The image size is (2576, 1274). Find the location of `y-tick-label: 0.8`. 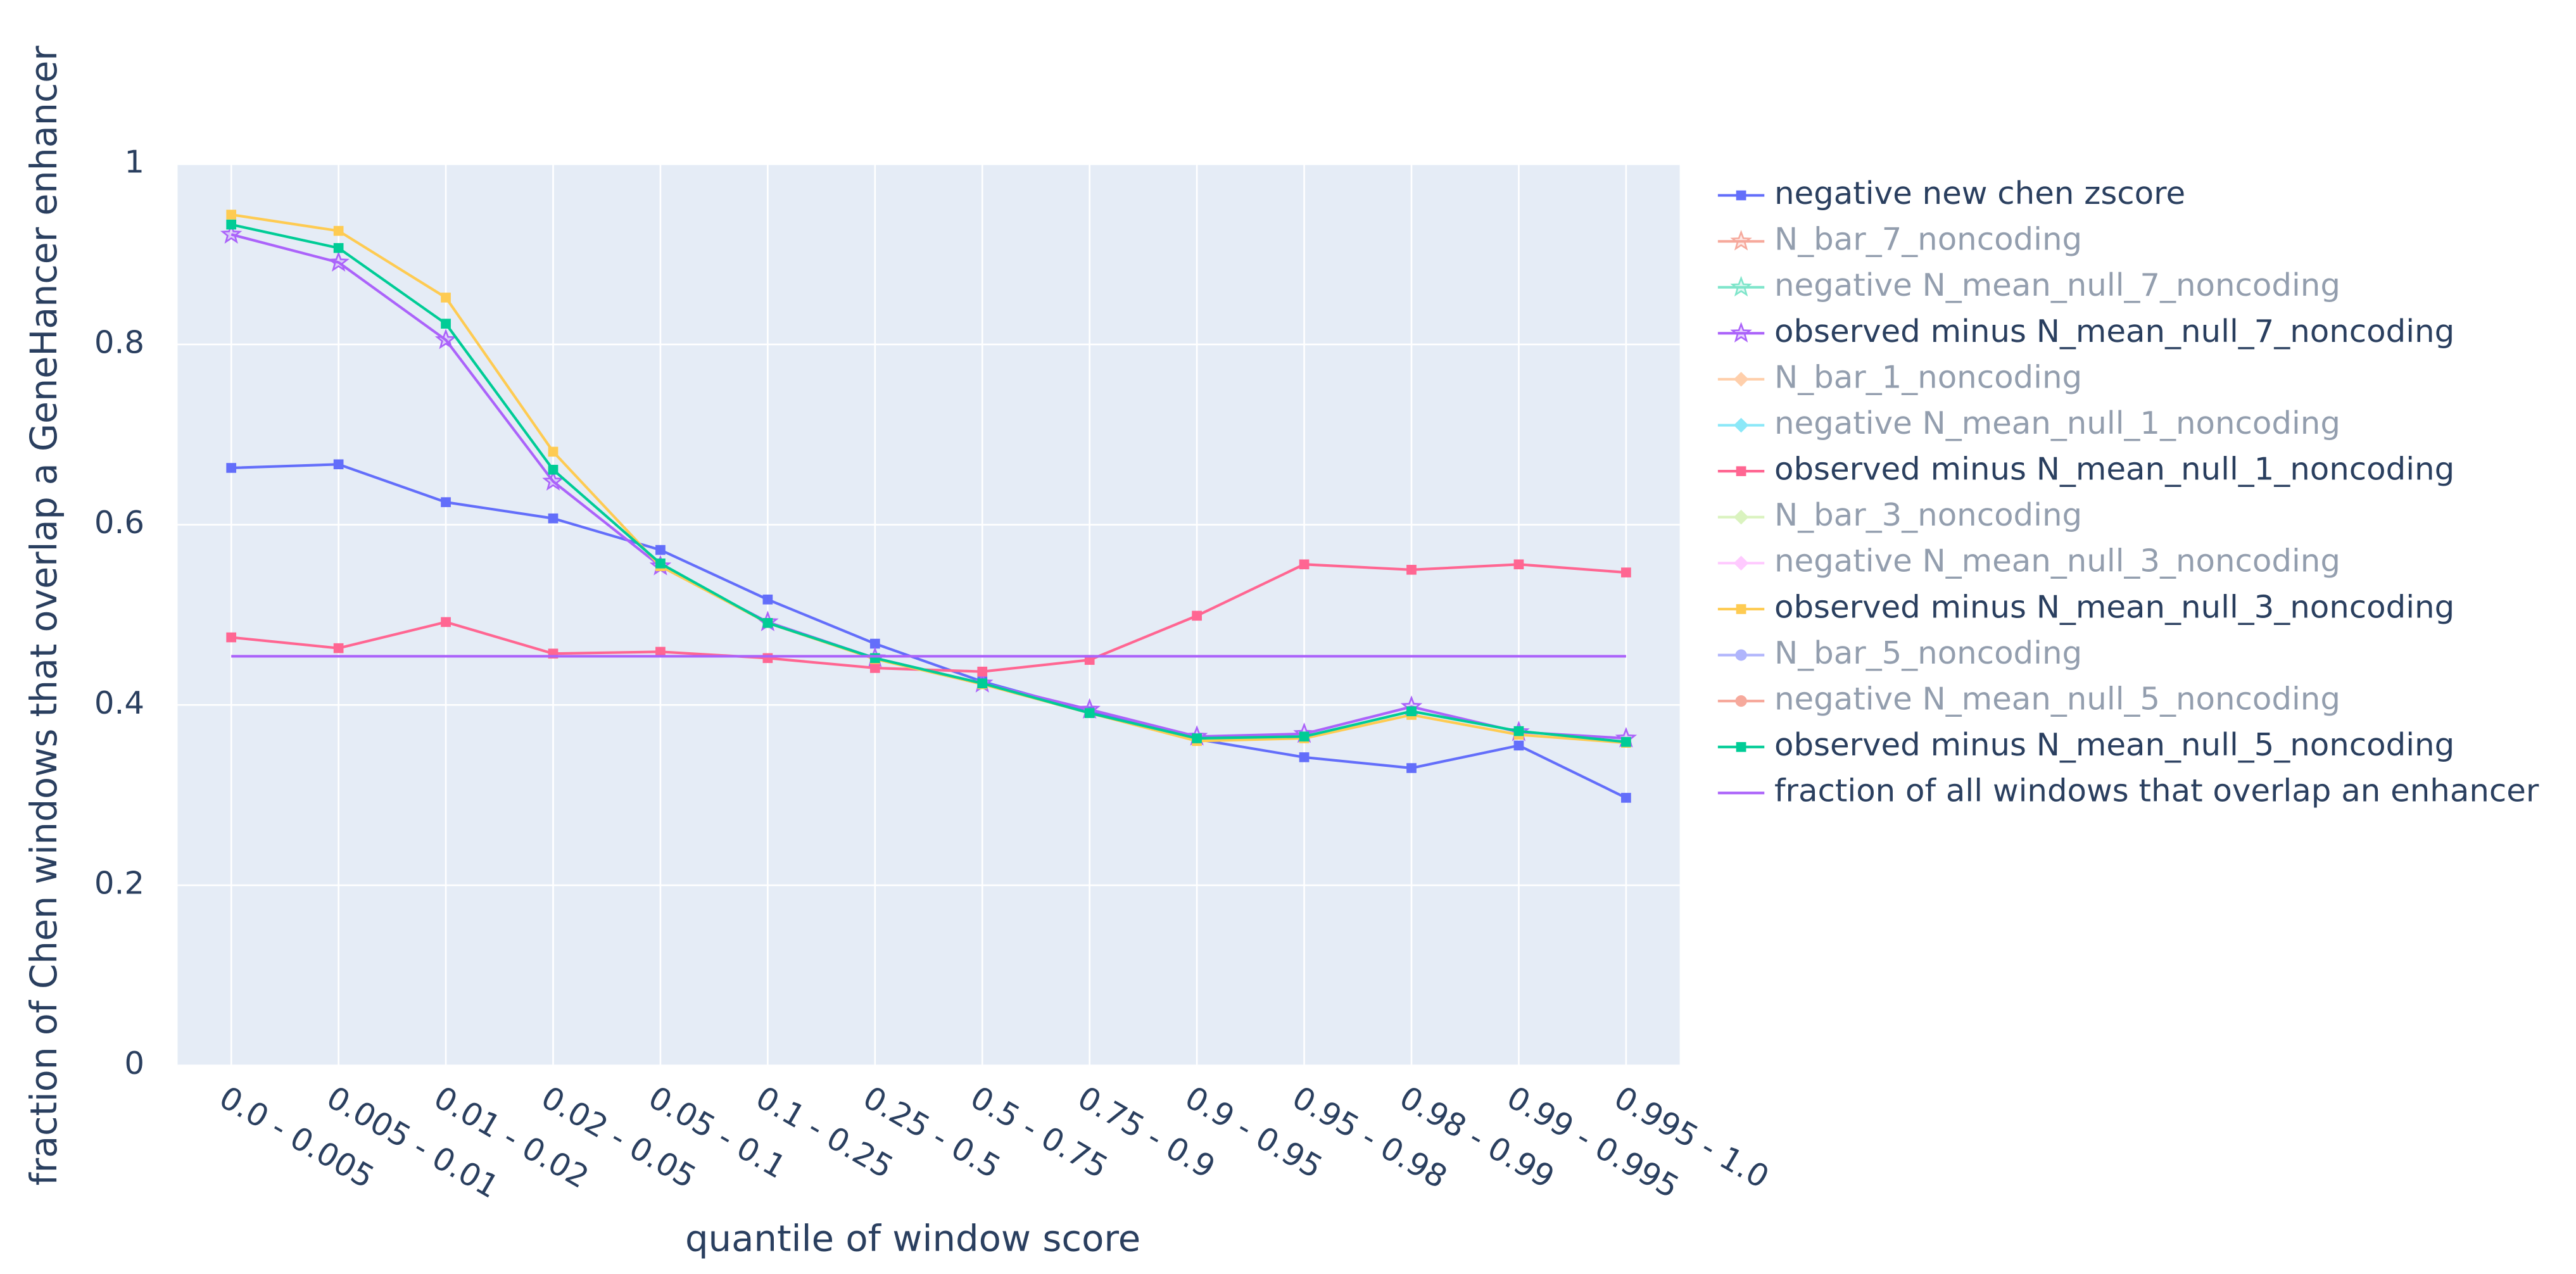

y-tick-label: 0.8 is located at coordinates (119, 342).